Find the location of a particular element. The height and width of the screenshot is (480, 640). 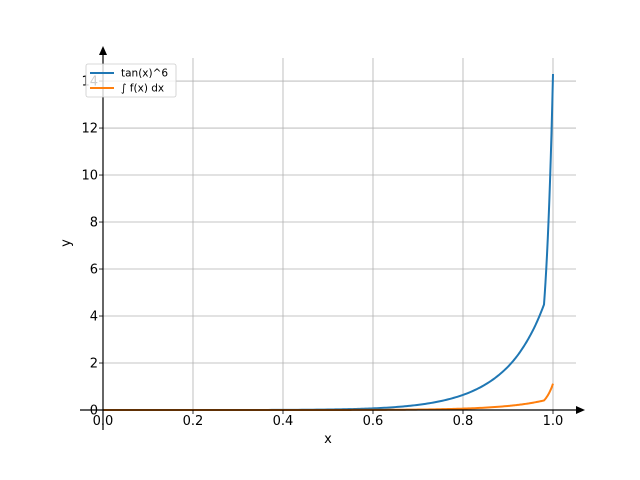

x-tick-label: 0.0 is located at coordinates (103, 421).